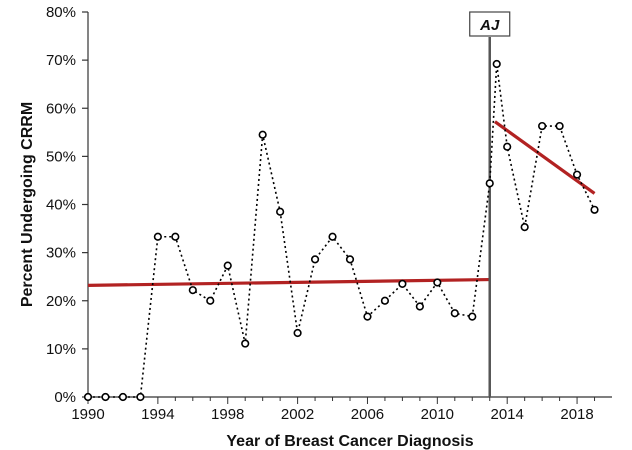 This screenshot has height=450, width=632. I want to click on y-tick-label: 70%, so click(61, 60).